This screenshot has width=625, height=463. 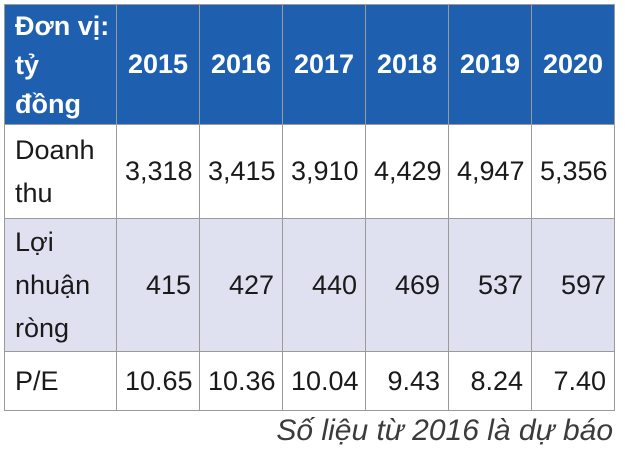 What do you see at coordinates (55, 149) in the screenshot?
I see `row-label-line: Doanh` at bounding box center [55, 149].